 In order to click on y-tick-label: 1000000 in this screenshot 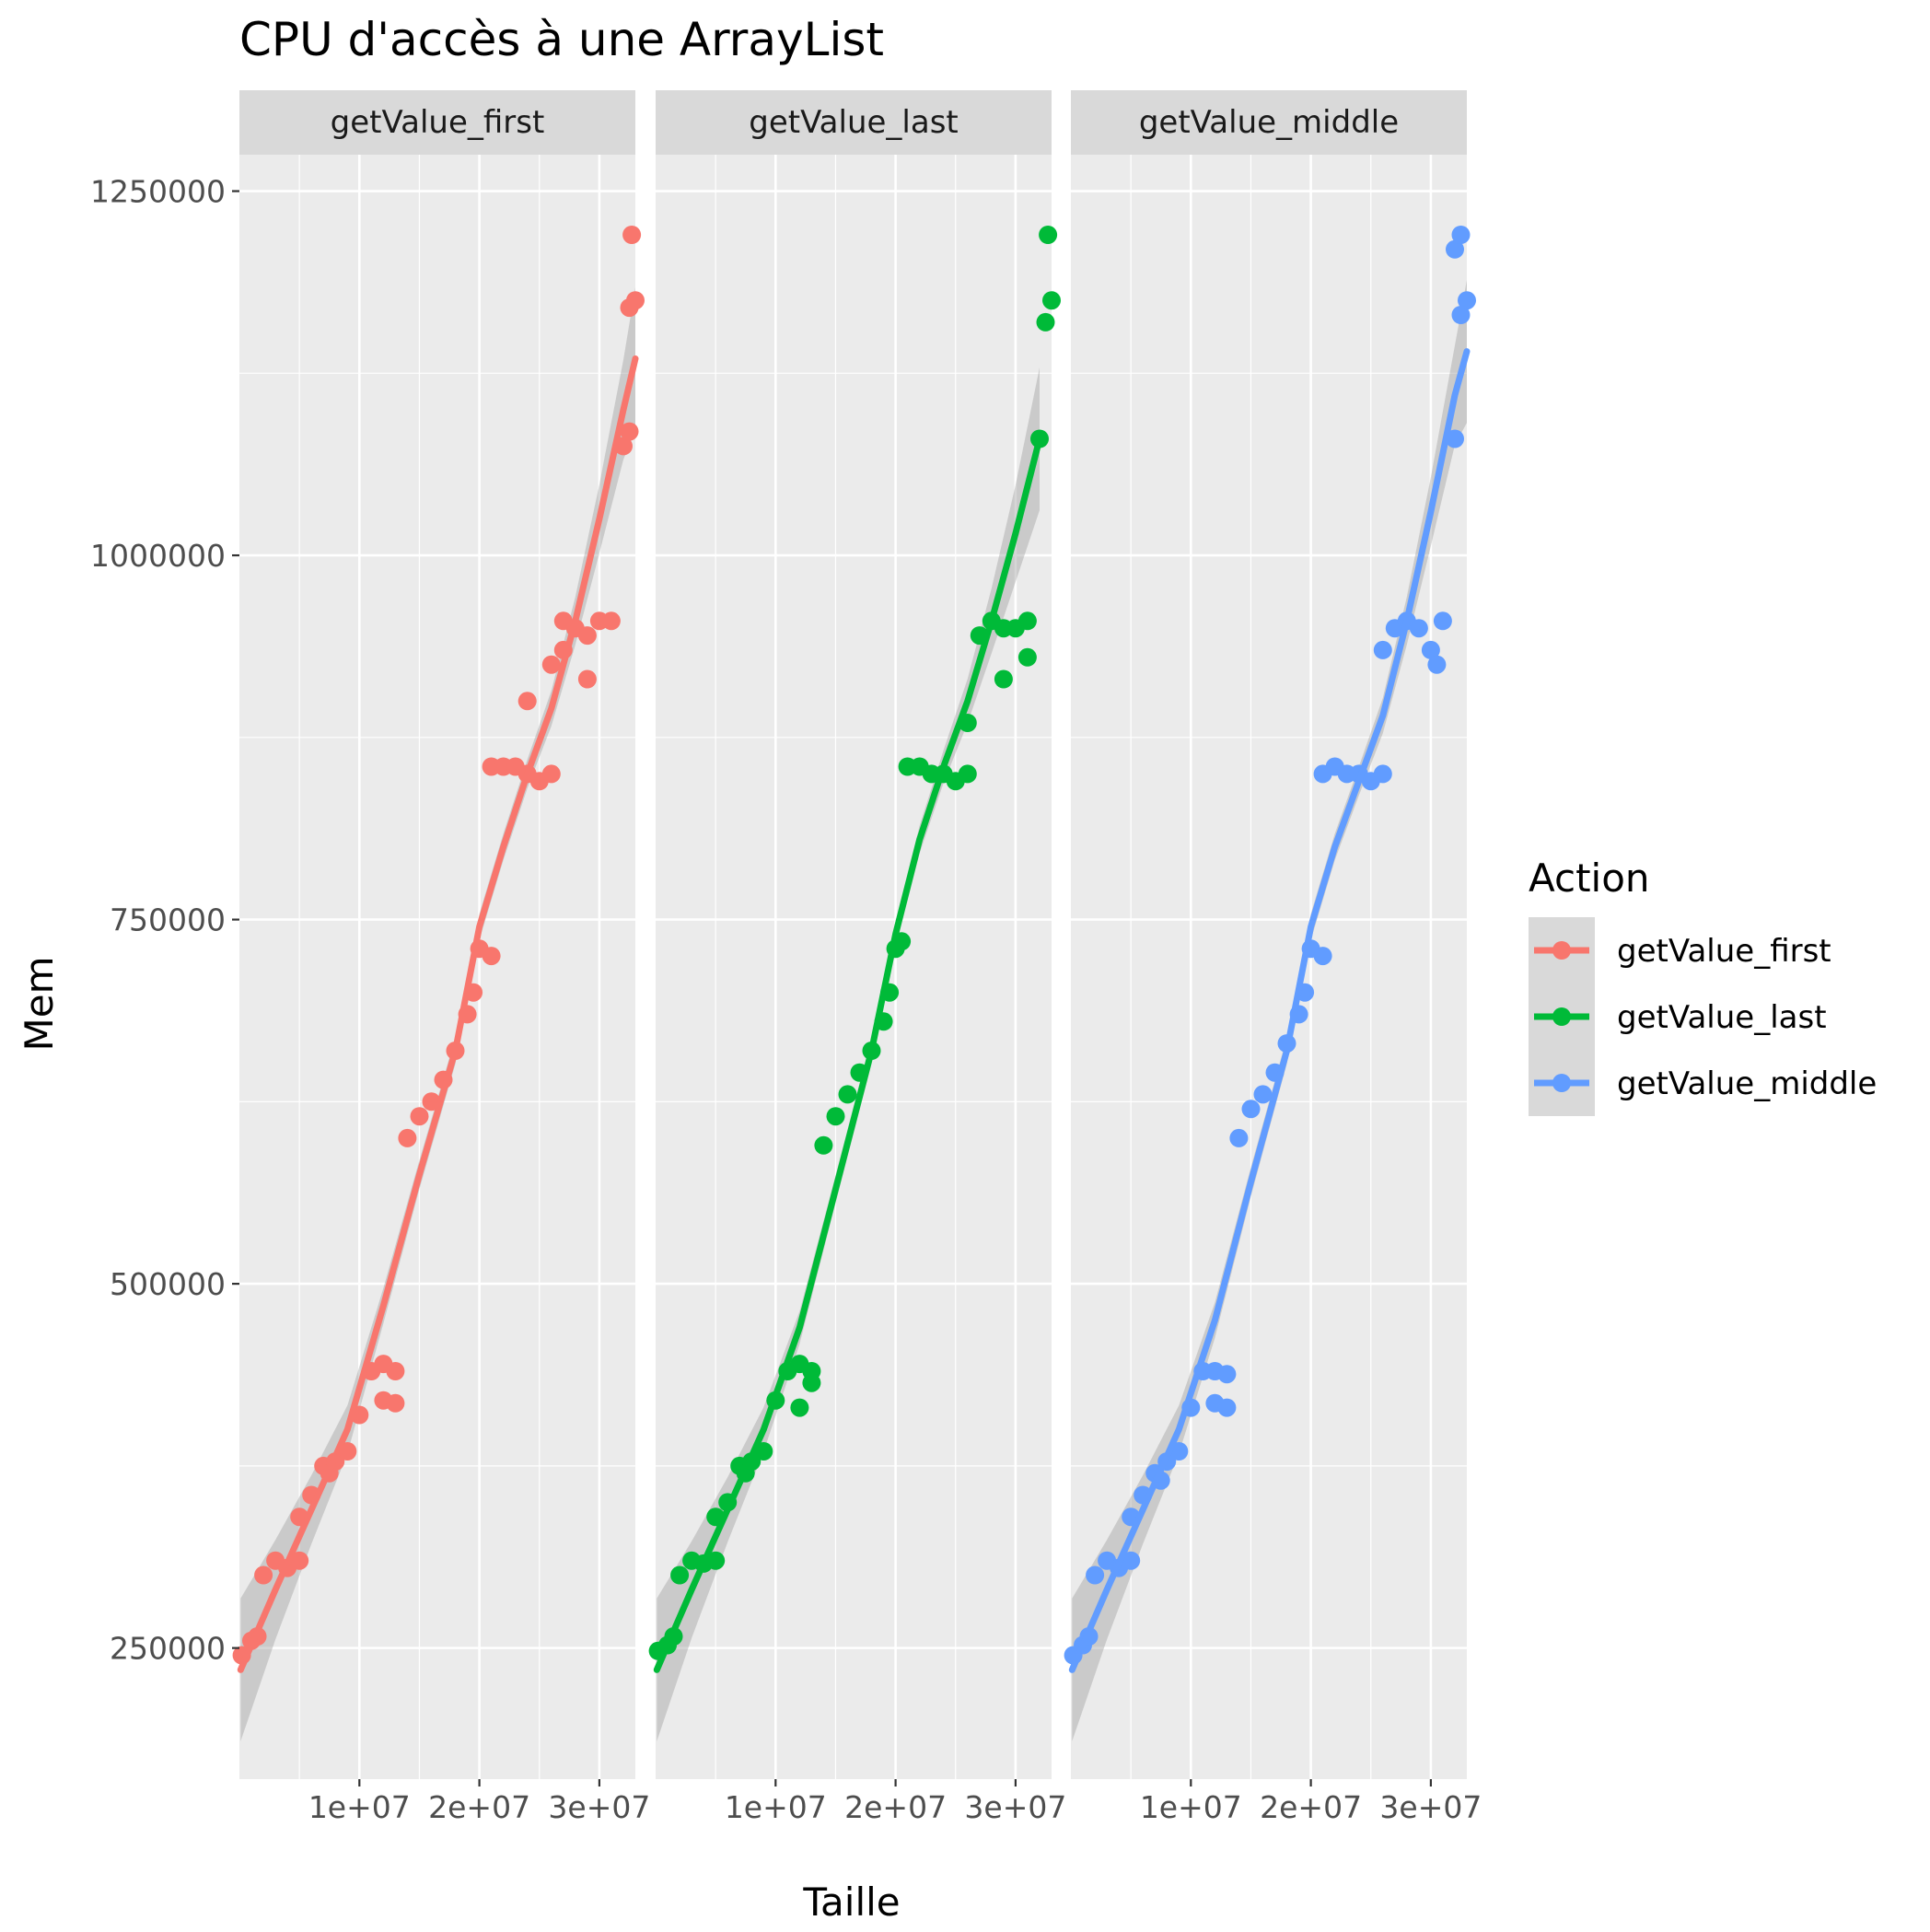, I will do `click(158, 556)`.